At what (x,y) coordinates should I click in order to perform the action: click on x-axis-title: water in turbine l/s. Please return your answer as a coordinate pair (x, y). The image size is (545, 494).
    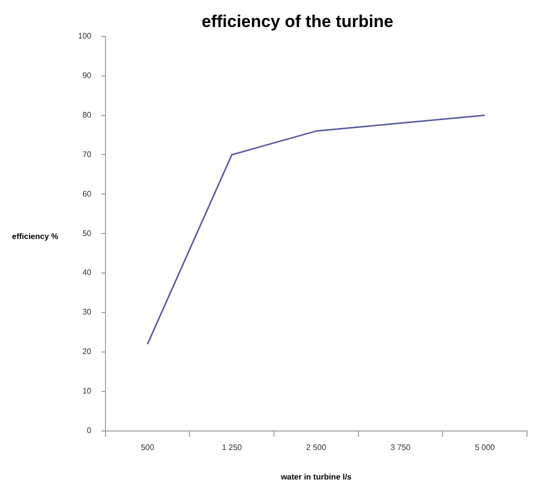
    Looking at the image, I should click on (316, 477).